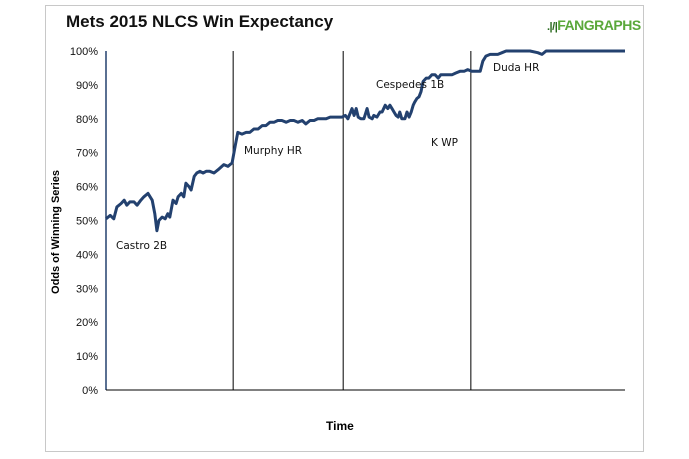  What do you see at coordinates (516, 68) in the screenshot?
I see `annotation-duda: Duda HR` at bounding box center [516, 68].